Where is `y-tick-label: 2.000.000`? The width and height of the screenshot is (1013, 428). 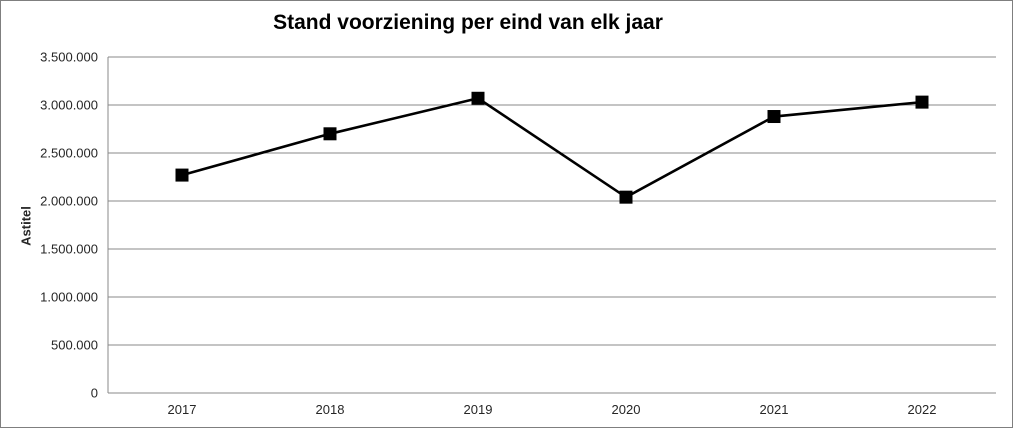
y-tick-label: 2.000.000 is located at coordinates (69, 201).